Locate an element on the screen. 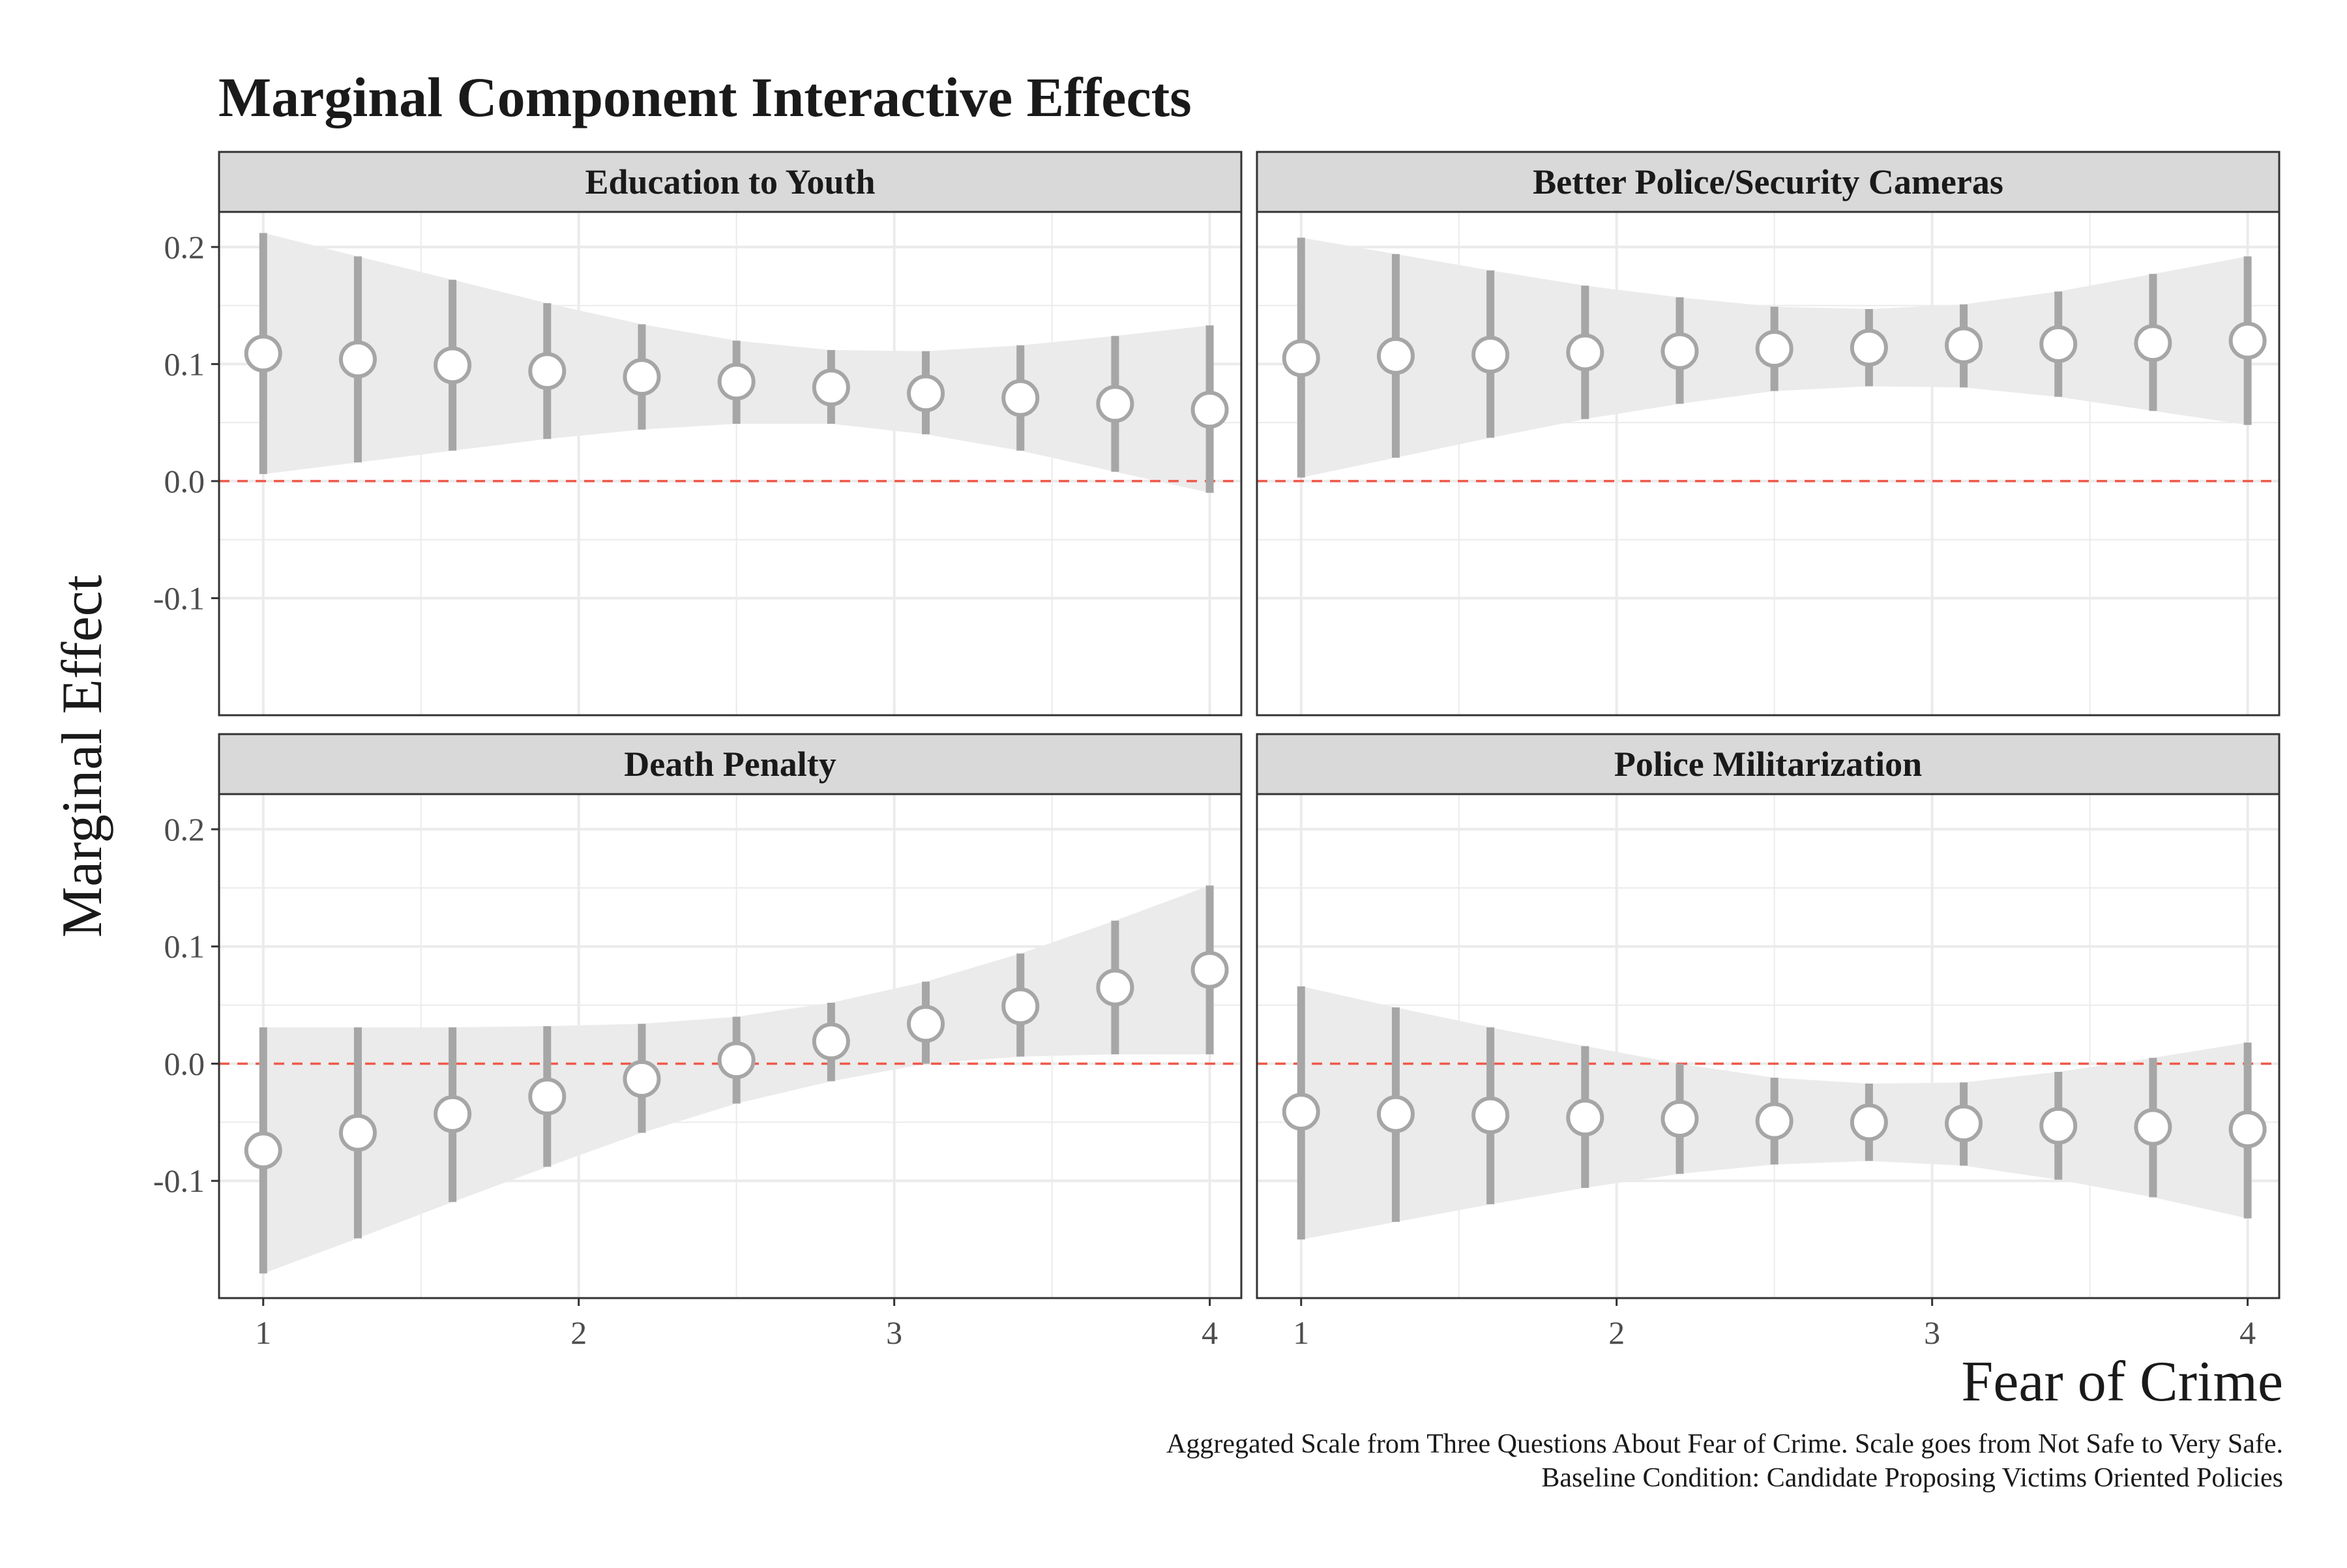 The width and height of the screenshot is (2347, 1568). strip-label: Death Penalty is located at coordinates (730, 765).